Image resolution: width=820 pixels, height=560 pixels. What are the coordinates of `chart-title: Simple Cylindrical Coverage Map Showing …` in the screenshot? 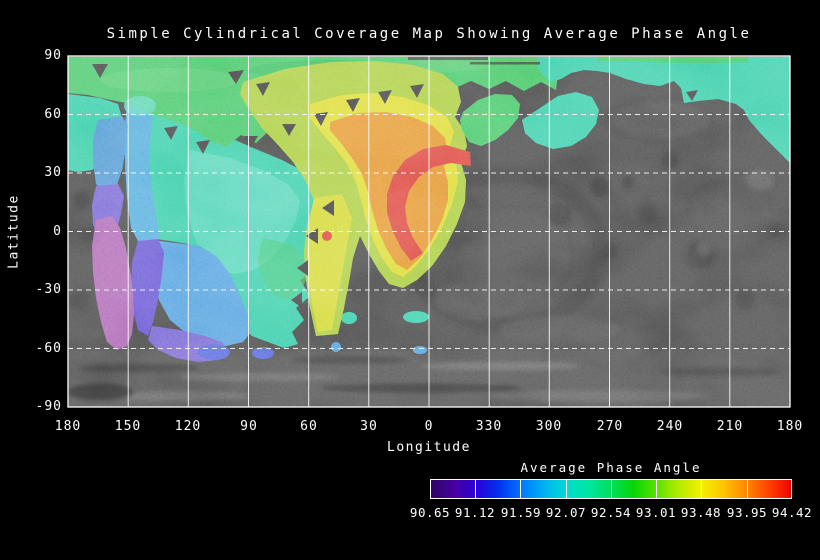 It's located at (429, 34).